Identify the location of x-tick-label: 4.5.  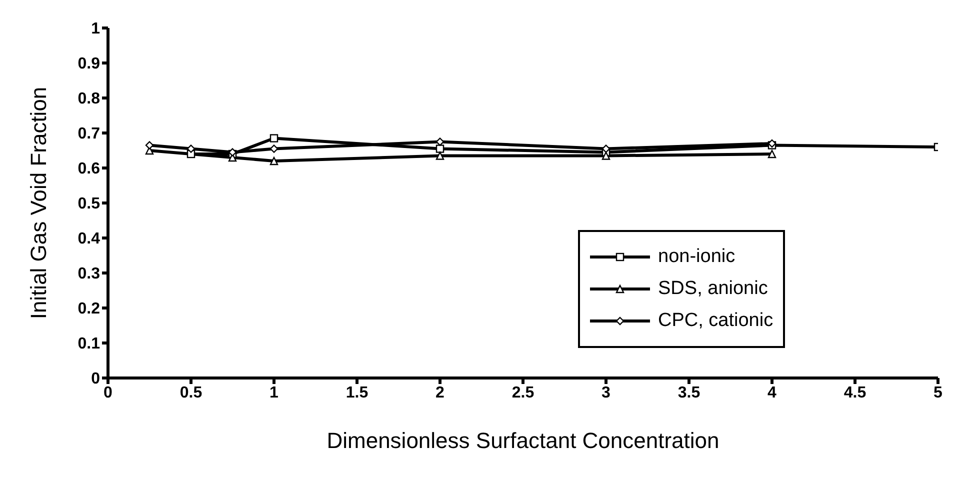
(855, 393).